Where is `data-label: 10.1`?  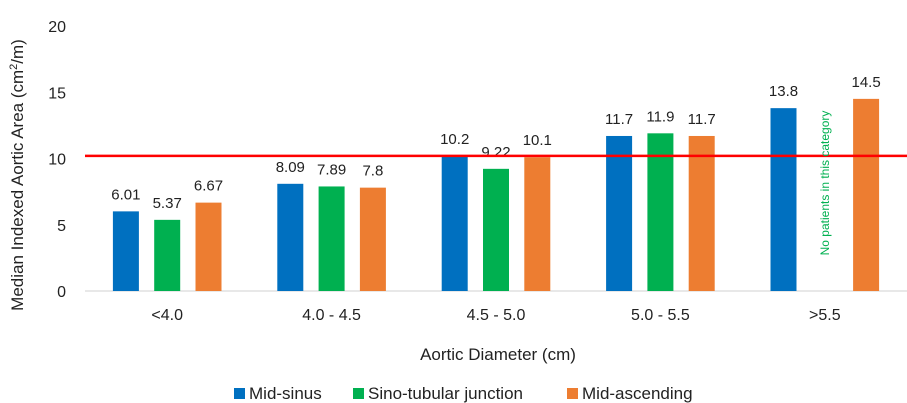 data-label: 10.1 is located at coordinates (537, 140).